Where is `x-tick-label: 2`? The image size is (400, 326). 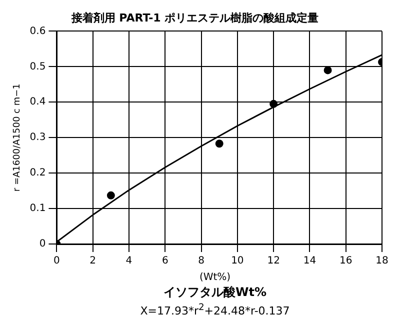
x-tick-label: 2 is located at coordinates (93, 261).